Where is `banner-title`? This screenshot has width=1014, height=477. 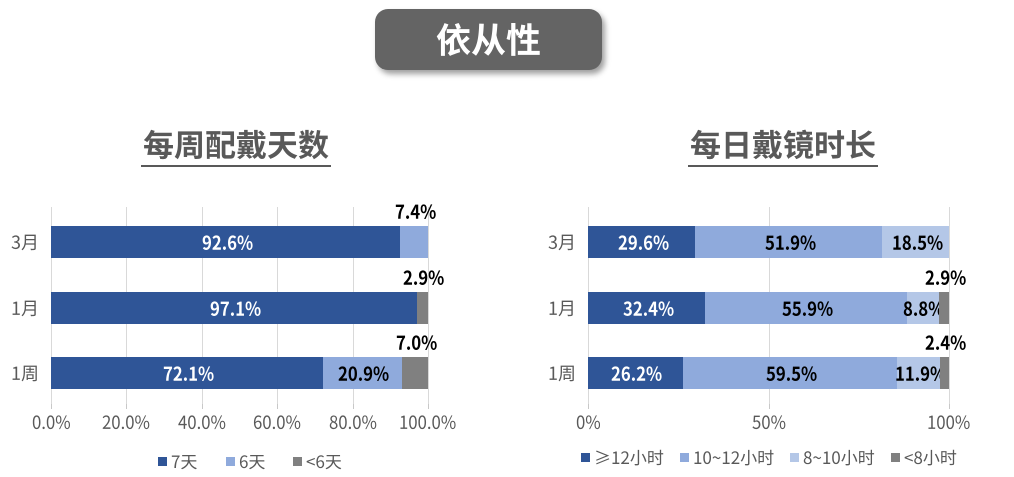 banner-title is located at coordinates (488, 39).